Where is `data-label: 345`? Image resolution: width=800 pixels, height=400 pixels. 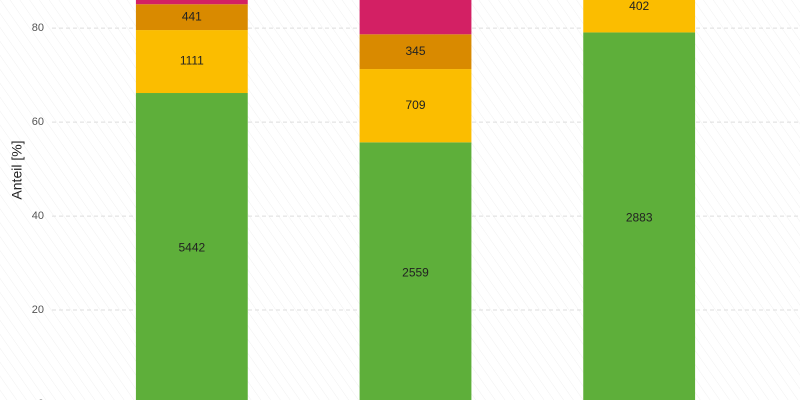 data-label: 345 is located at coordinates (415, 51).